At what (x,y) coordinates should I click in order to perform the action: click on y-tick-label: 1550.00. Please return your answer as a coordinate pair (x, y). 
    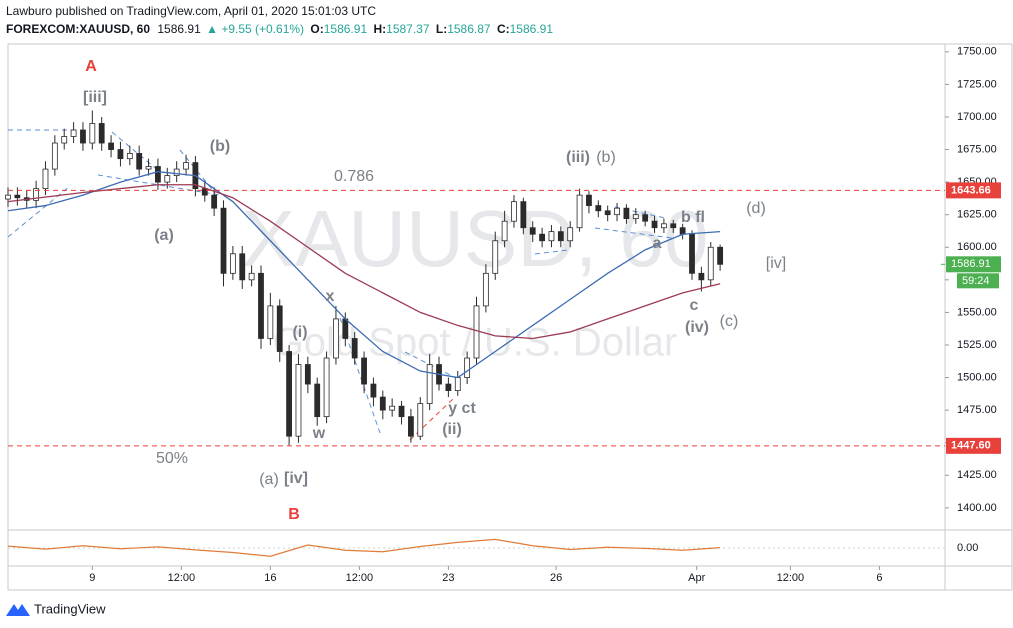
    Looking at the image, I should click on (977, 312).